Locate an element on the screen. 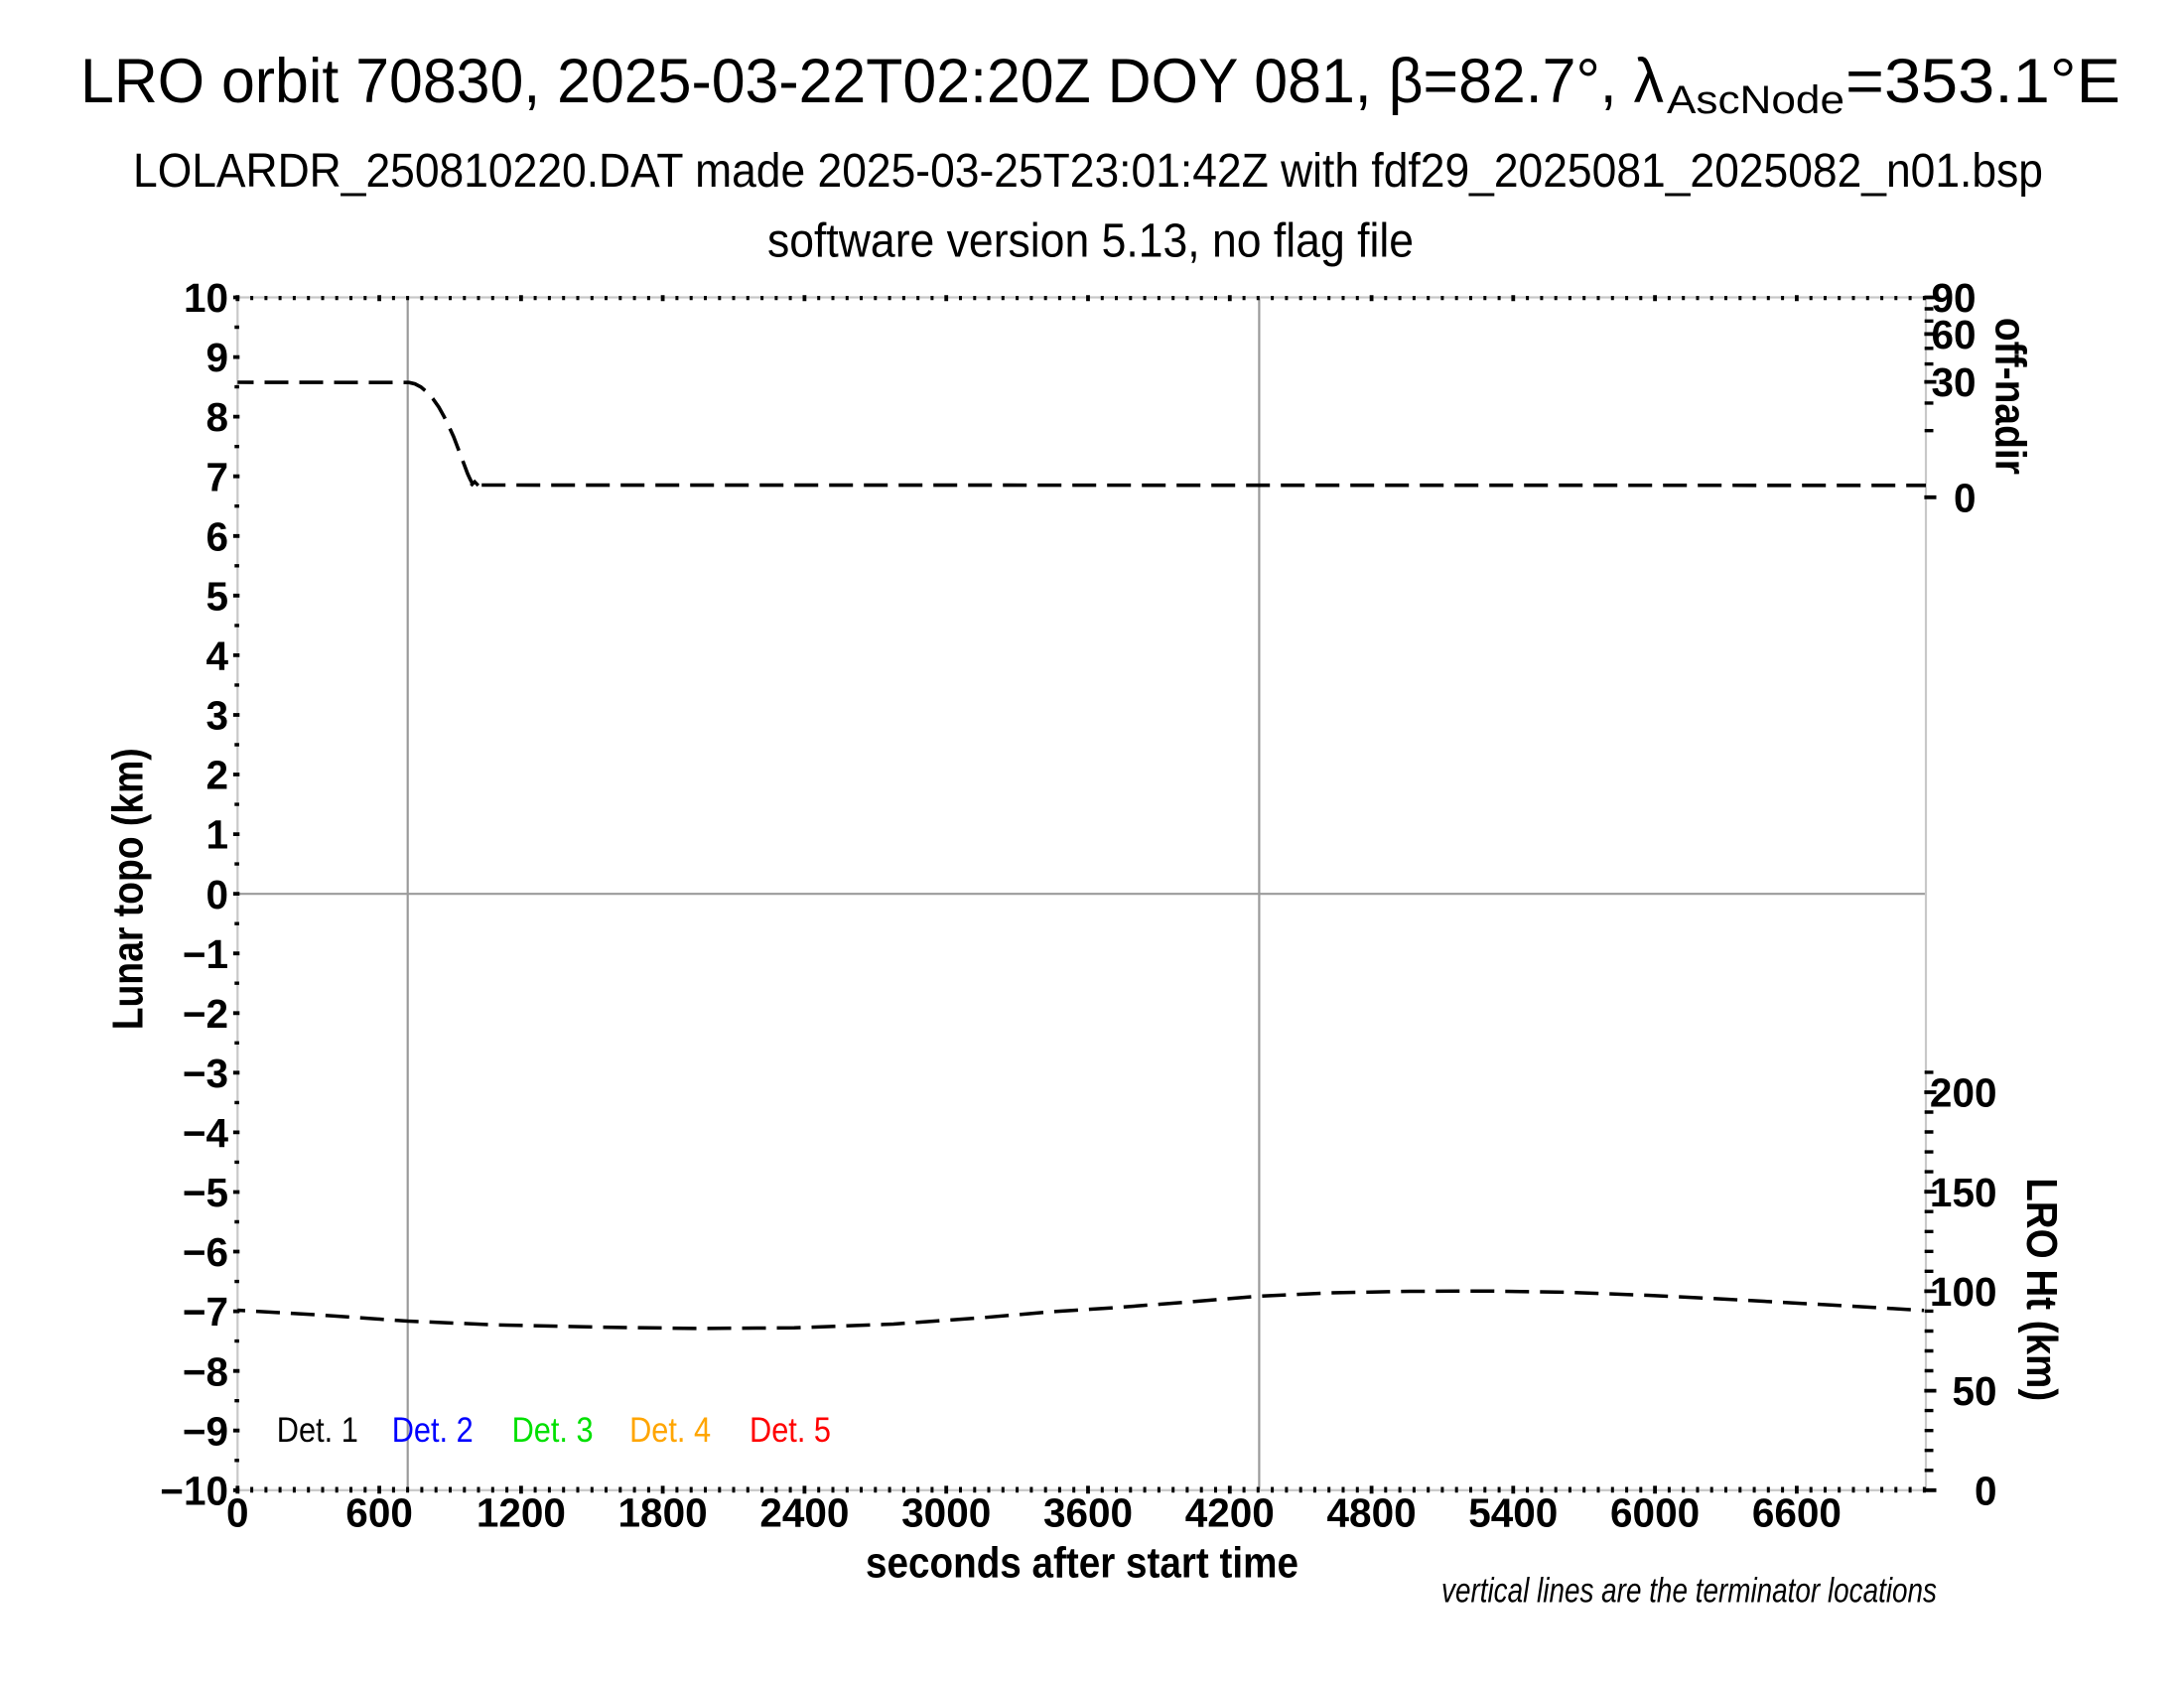 This screenshot has width=2184, height=1688. svg-text: −4 is located at coordinates (206, 1133).